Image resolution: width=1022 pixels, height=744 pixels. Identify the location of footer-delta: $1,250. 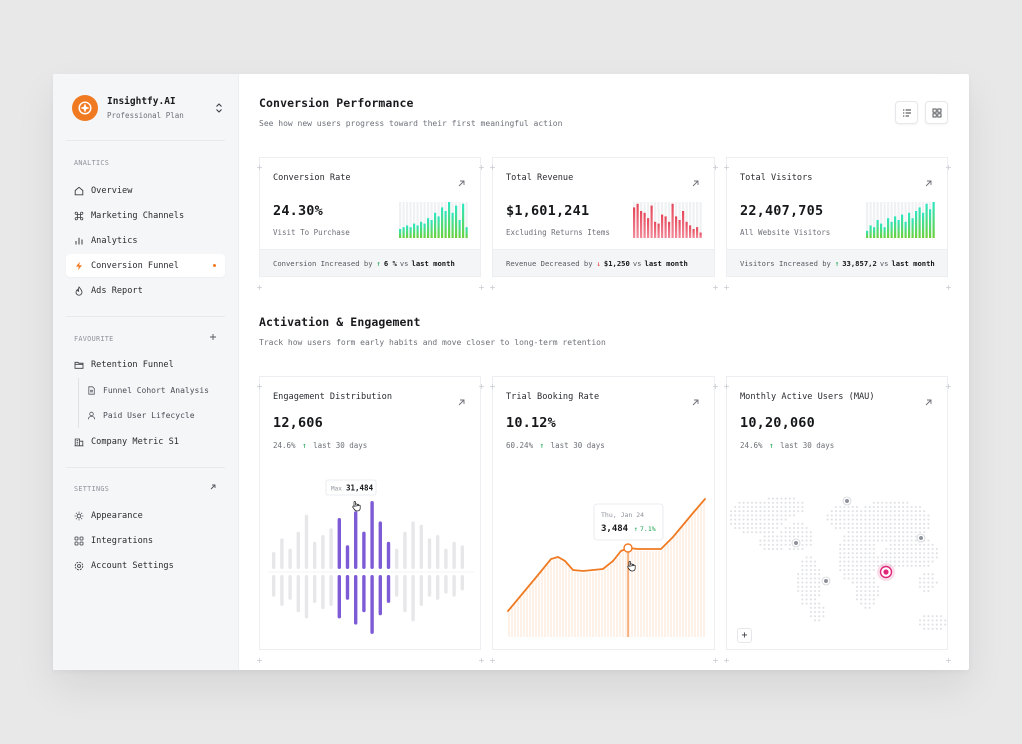
(616, 263).